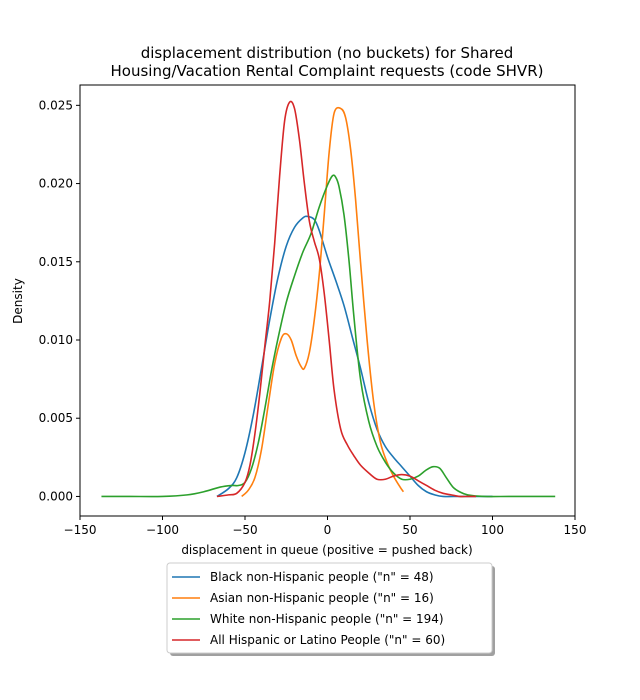  Describe the element at coordinates (322, 577) in the screenshot. I see `legend-label-0: Black non-Hispanic people ("n" = 48)` at that location.